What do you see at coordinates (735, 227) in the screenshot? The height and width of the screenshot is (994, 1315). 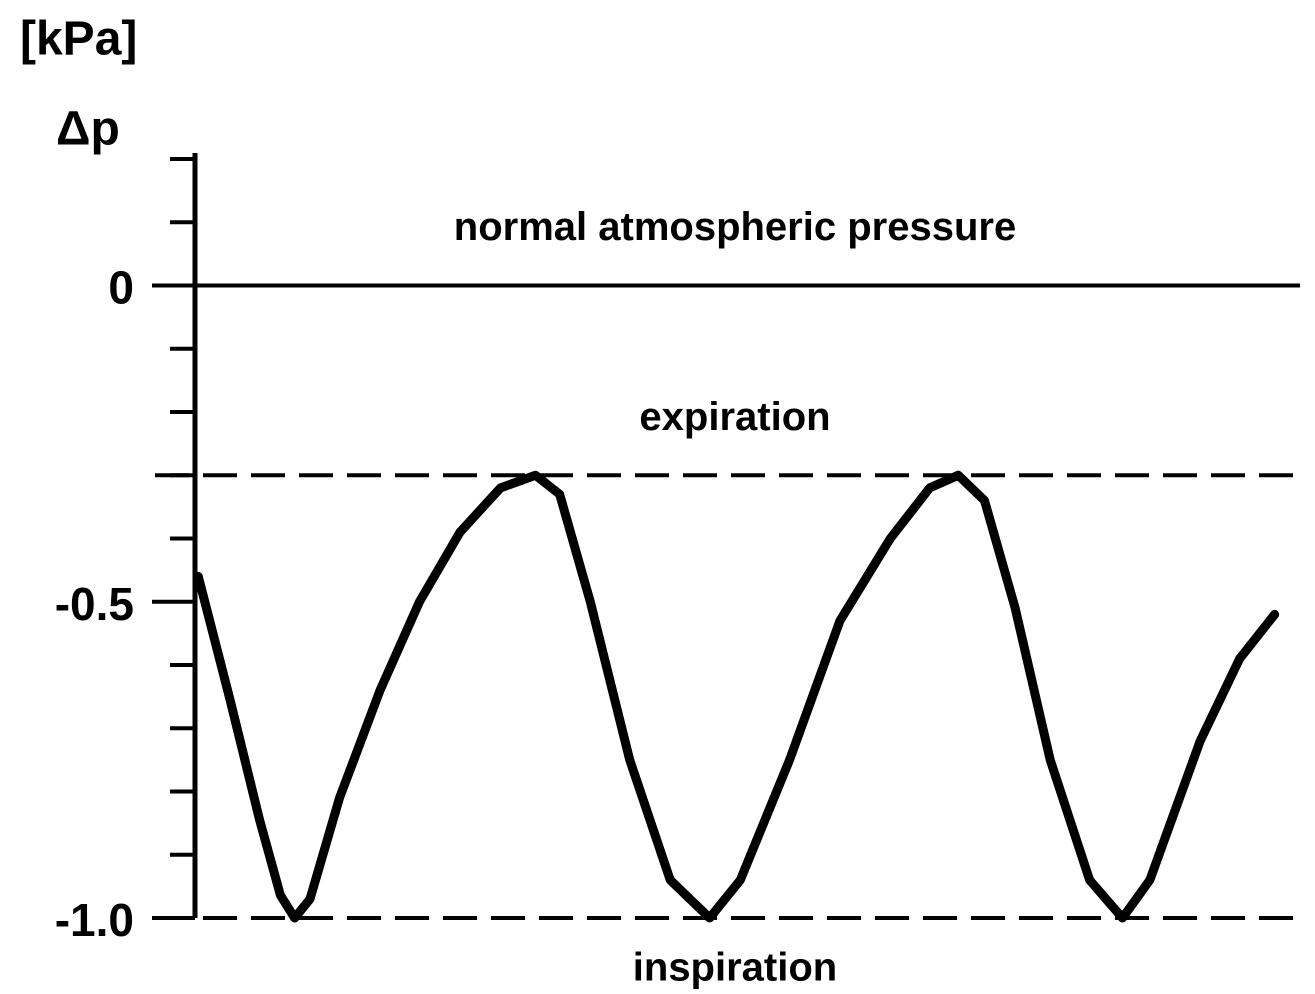 I see `reference-label: normal atmospheric pressure` at bounding box center [735, 227].